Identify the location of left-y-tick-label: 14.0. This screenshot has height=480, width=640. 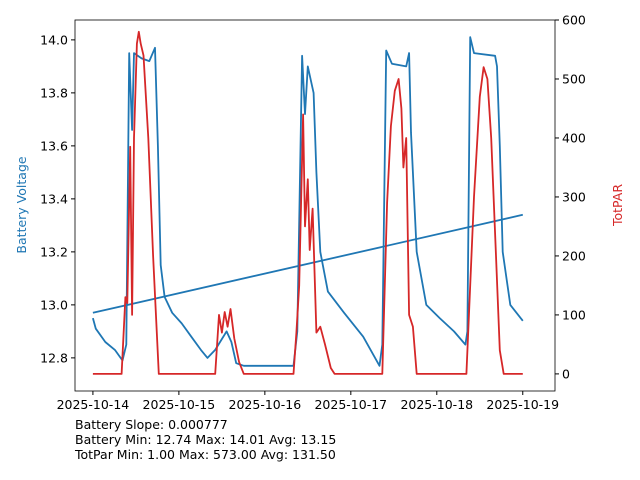
(54, 39).